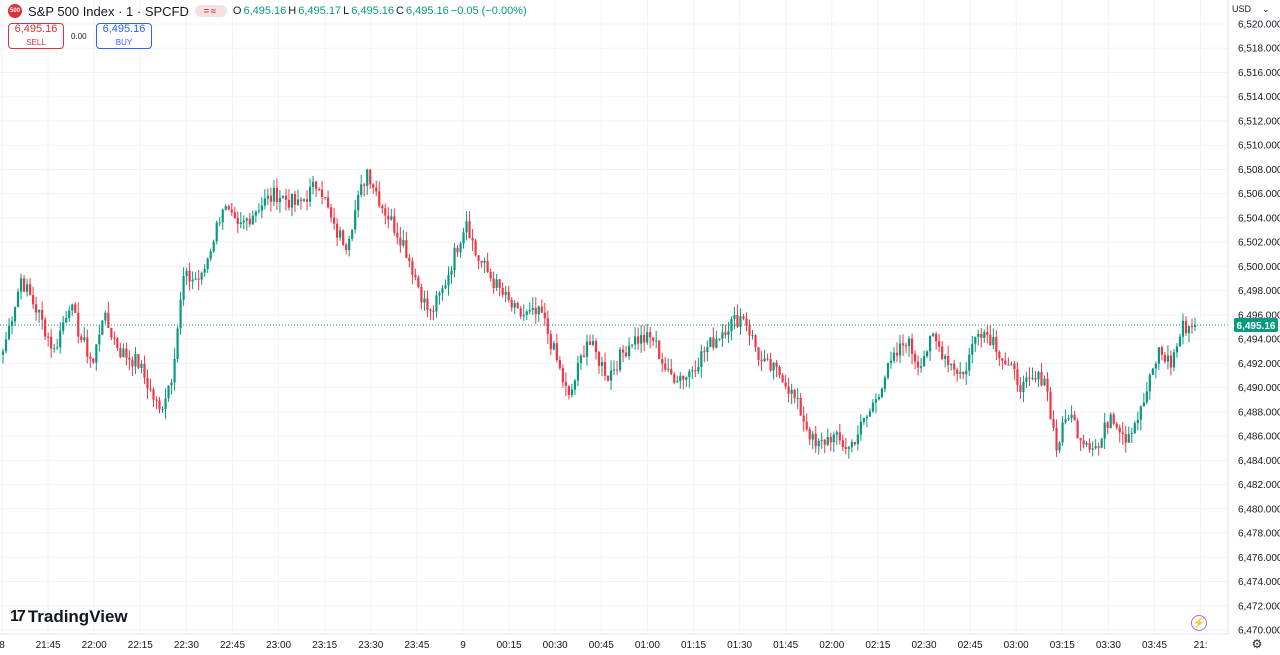  What do you see at coordinates (1257, 644) in the screenshot?
I see `gear-icon: ⚙` at bounding box center [1257, 644].